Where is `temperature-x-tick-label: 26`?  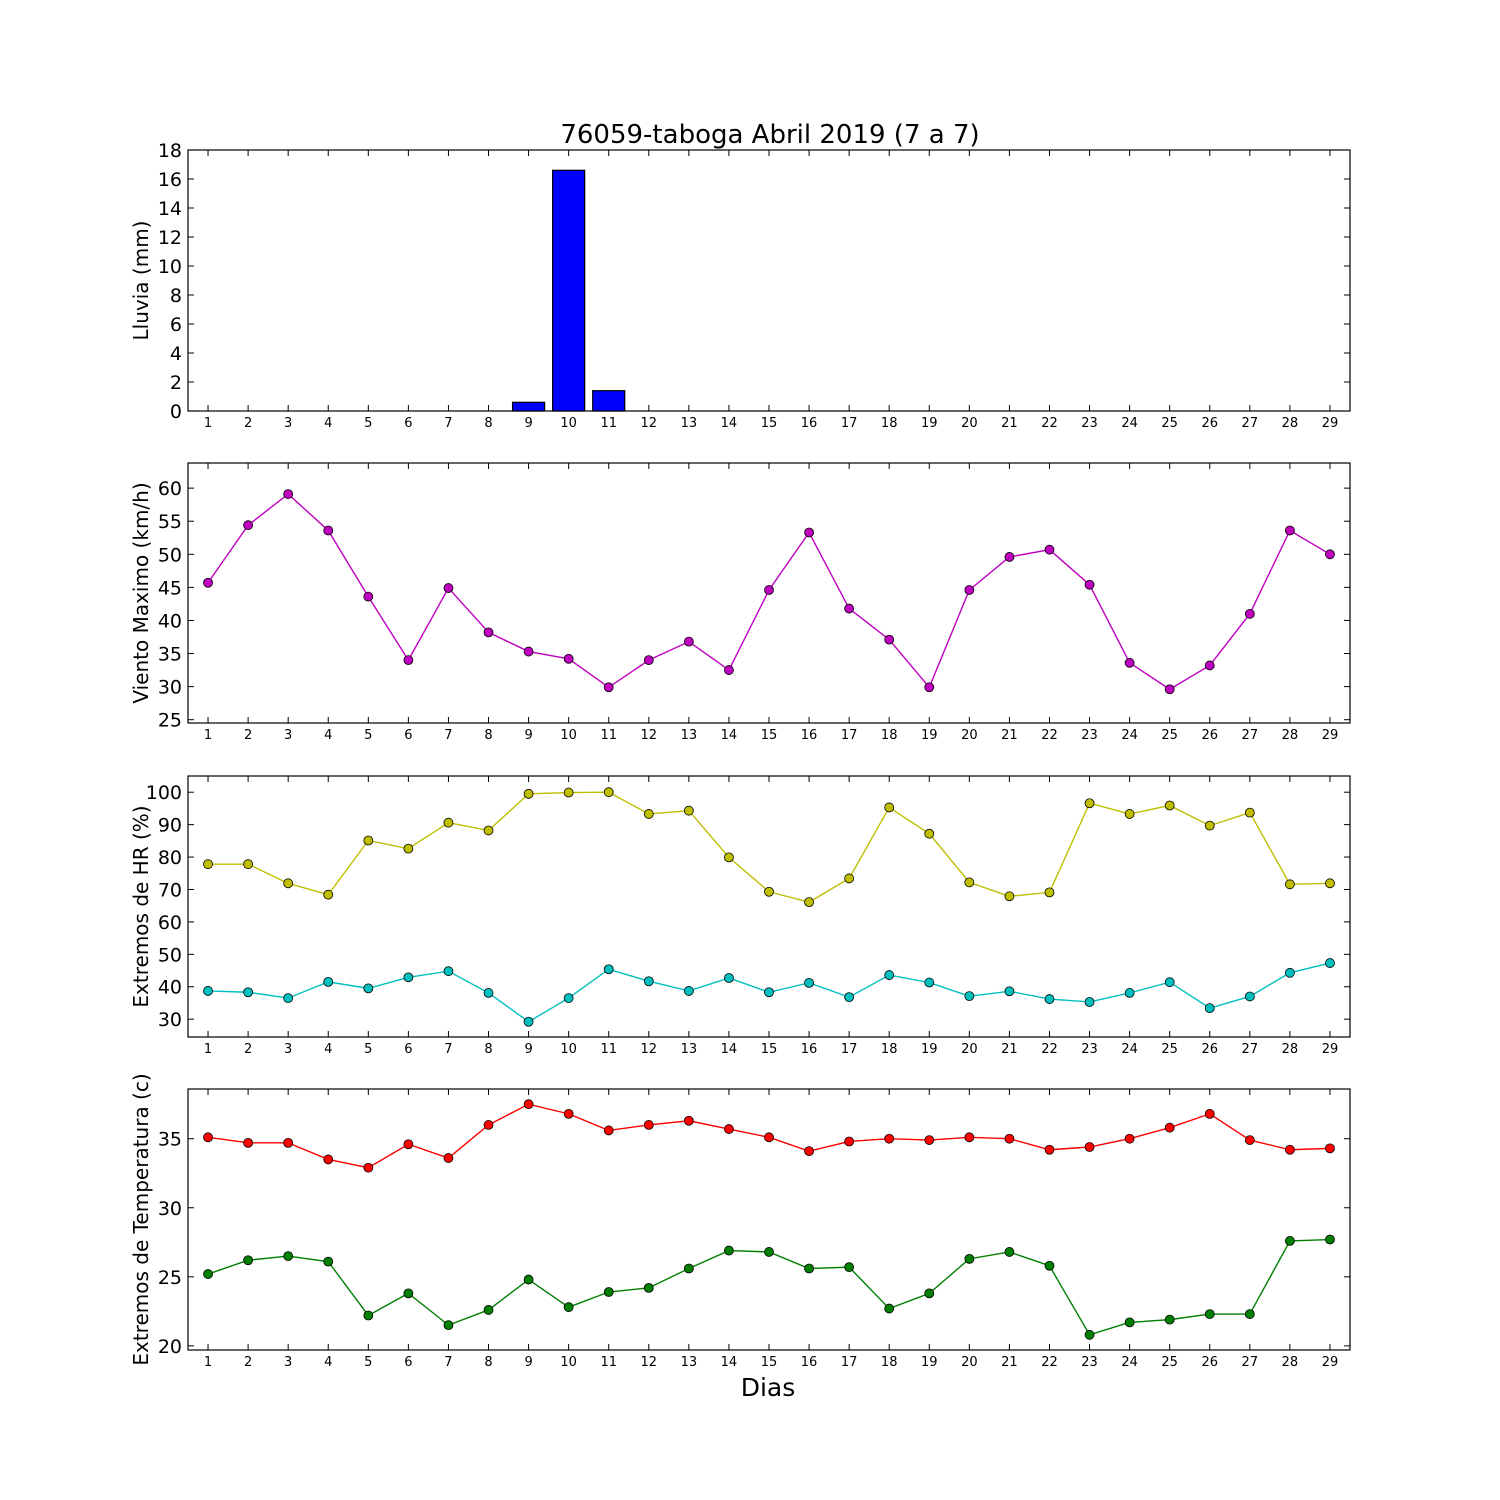
temperature-x-tick-label: 26 is located at coordinates (1209, 1362).